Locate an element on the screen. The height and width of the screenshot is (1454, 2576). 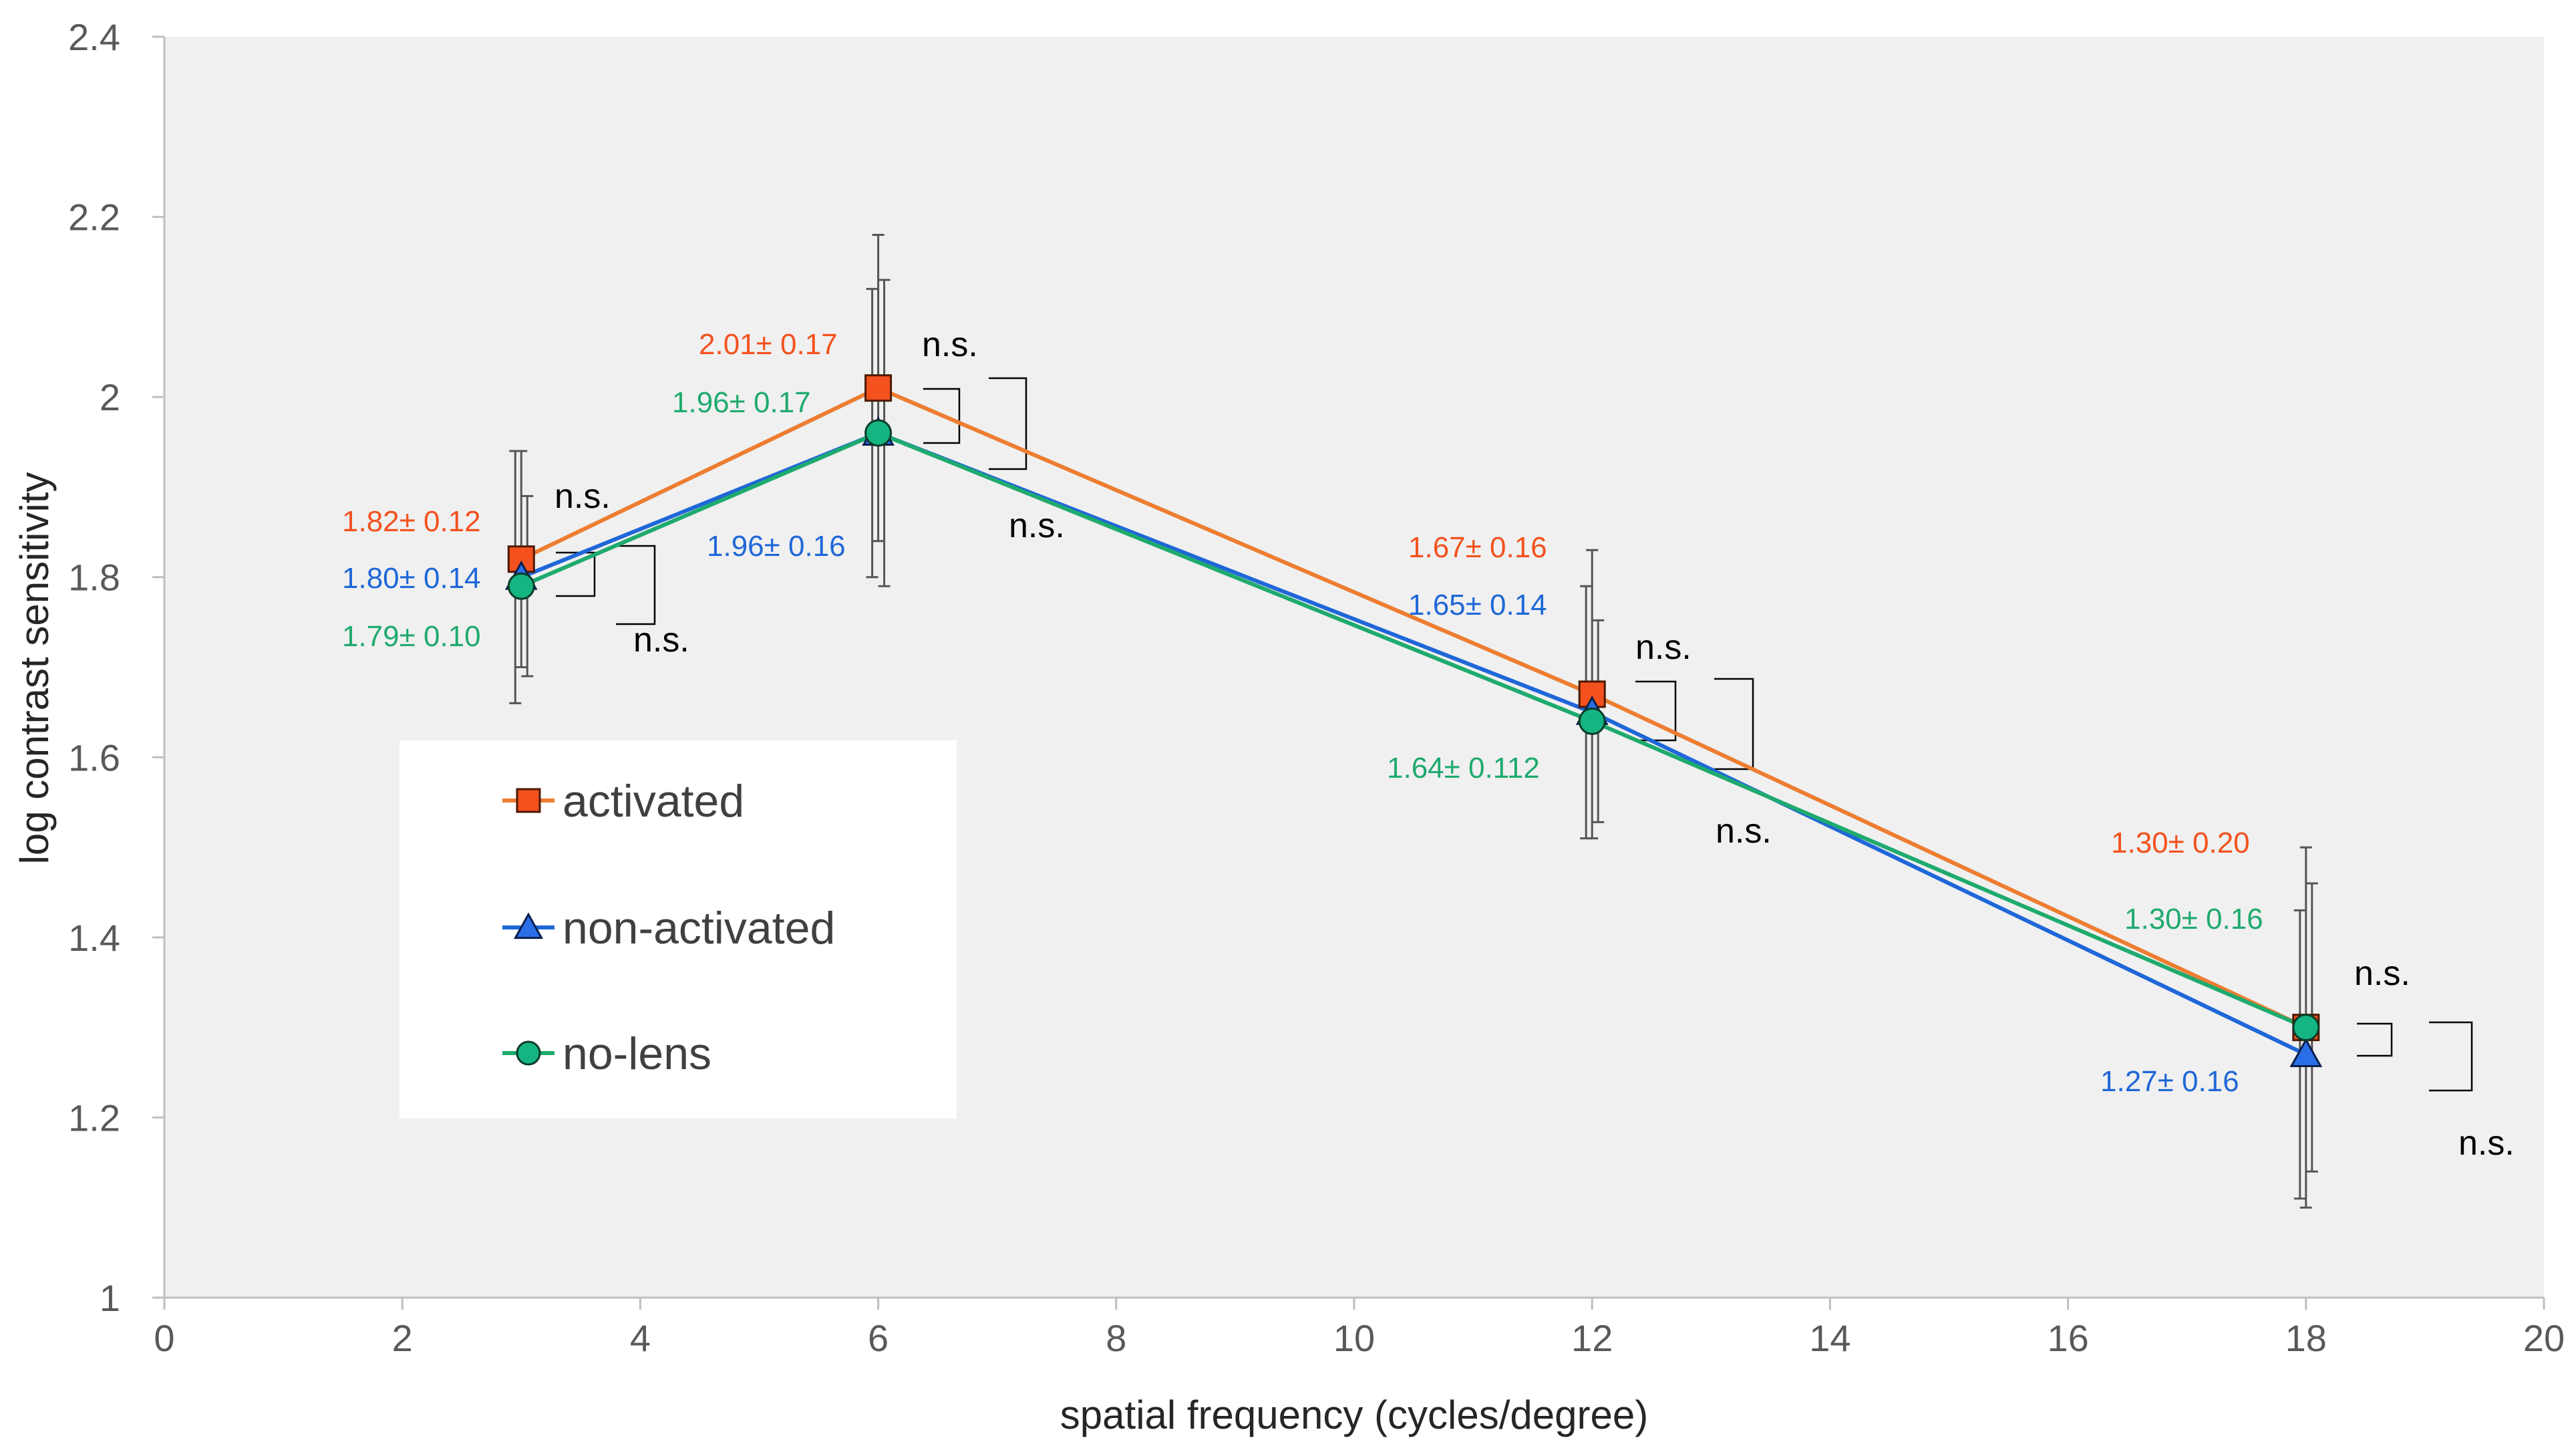
data-label-non-activated: 1.96± 0.16 is located at coordinates (776, 547).